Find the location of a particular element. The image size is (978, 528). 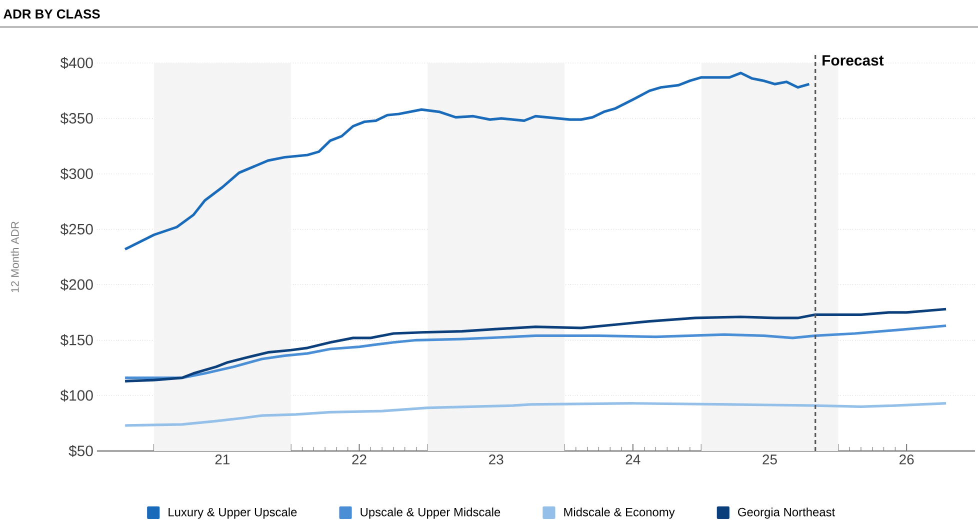

legend-label: Luxury & Upper Upscale is located at coordinates (232, 513).